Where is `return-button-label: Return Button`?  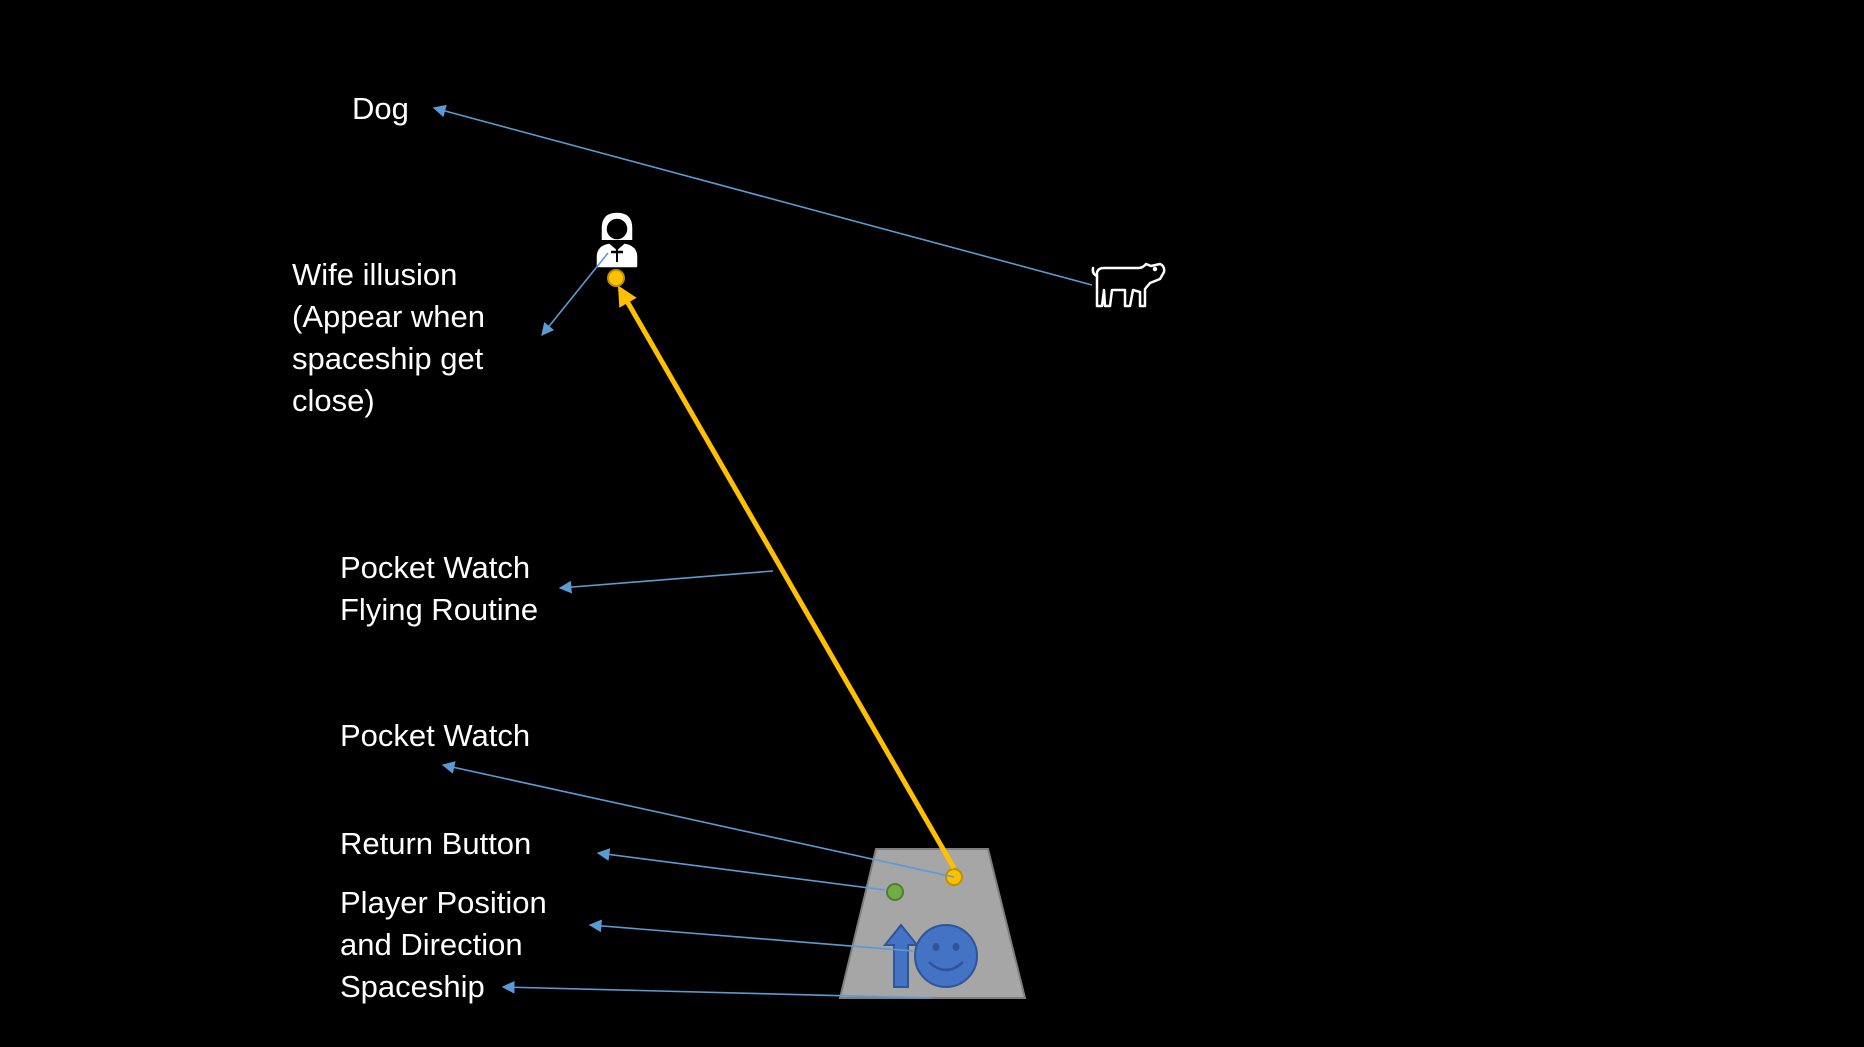
return-button-label: Return Button is located at coordinates (436, 843).